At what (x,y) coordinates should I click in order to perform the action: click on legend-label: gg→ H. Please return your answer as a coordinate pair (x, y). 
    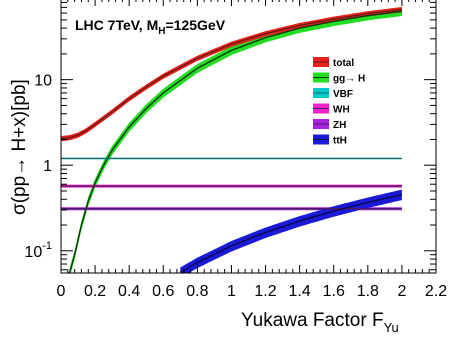
    Looking at the image, I should click on (349, 79).